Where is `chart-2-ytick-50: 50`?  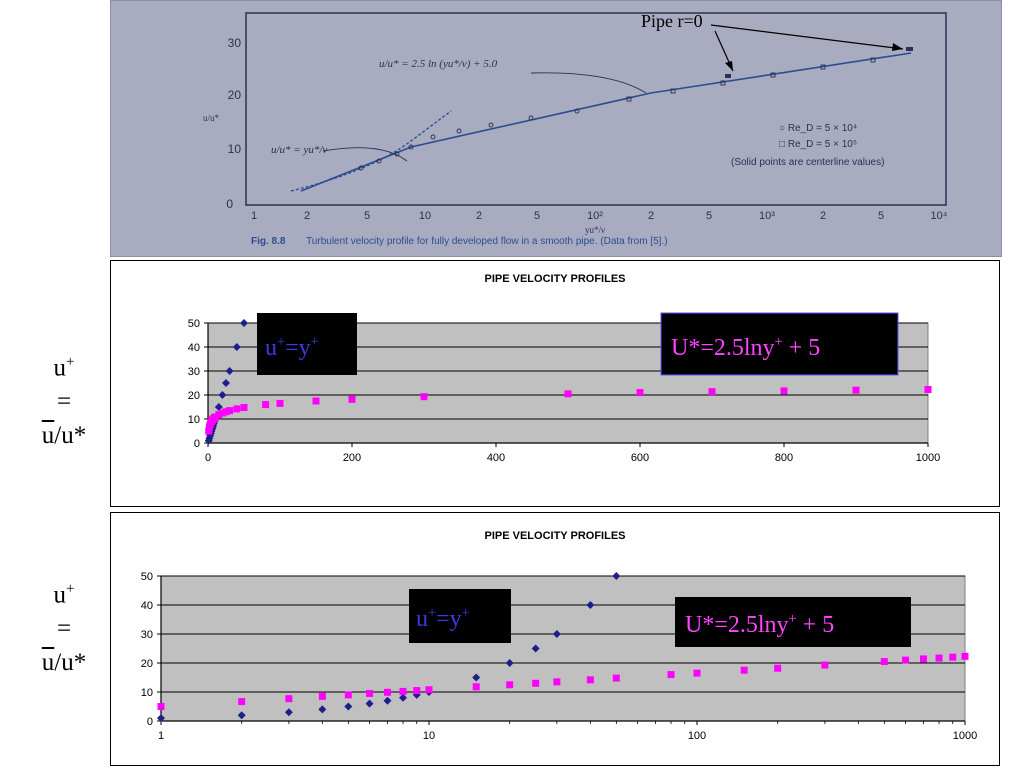
chart-2-ytick-50: 50 is located at coordinates (147, 577).